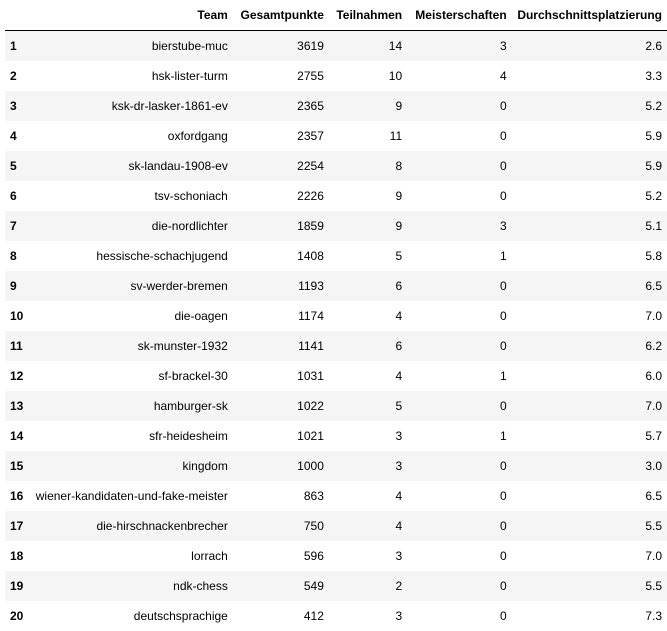 The height and width of the screenshot is (631, 667). Describe the element at coordinates (395, 45) in the screenshot. I see `cell-teilnahmen: 14` at that location.